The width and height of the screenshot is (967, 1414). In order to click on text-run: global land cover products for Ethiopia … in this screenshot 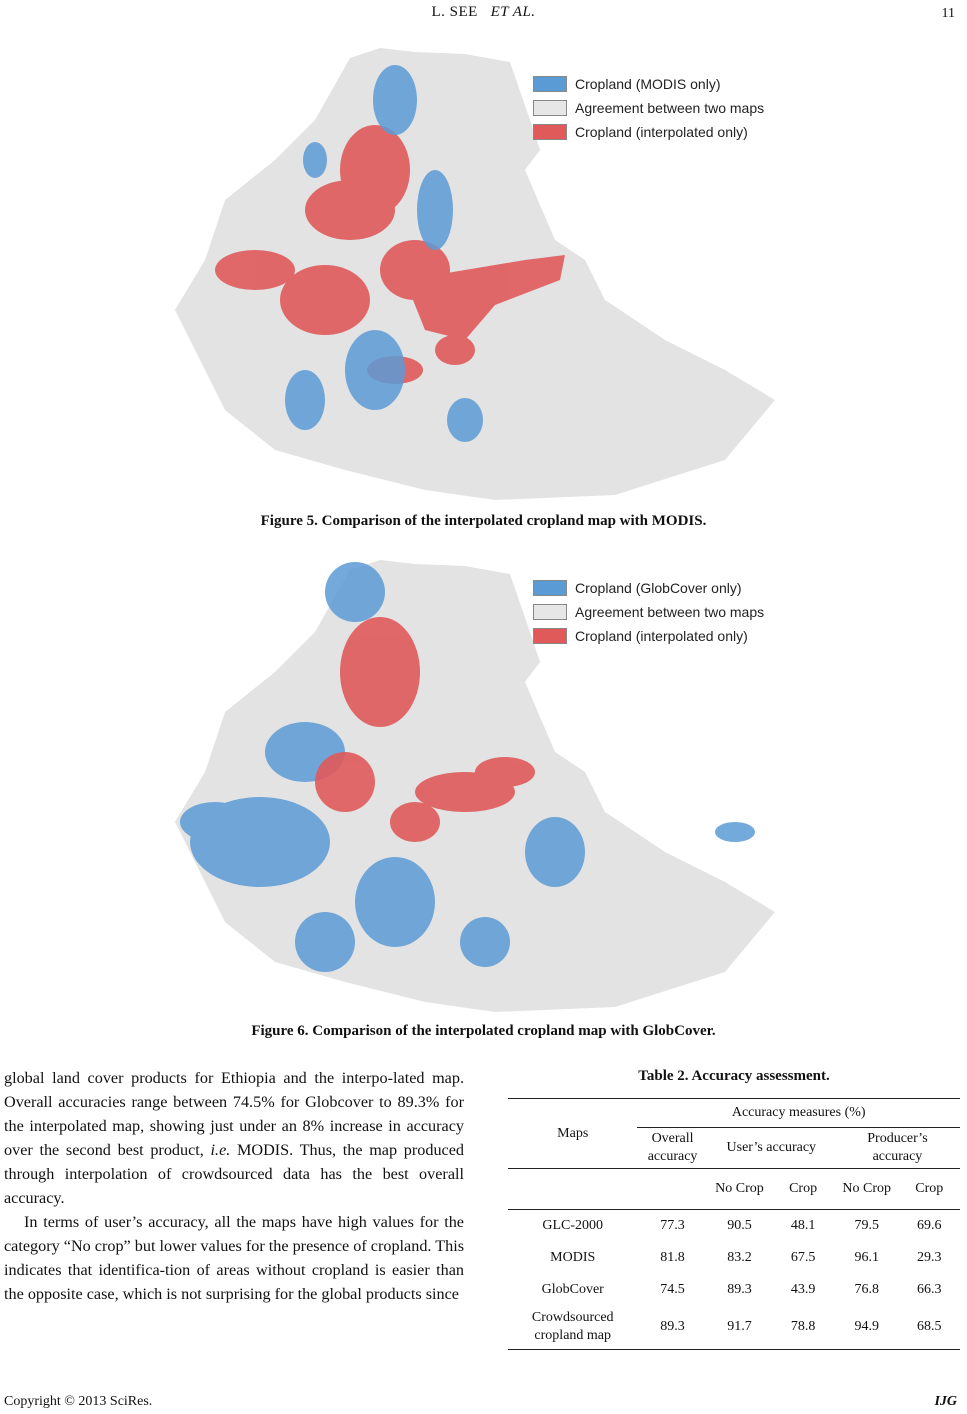, I will do `click(234, 1114)`.